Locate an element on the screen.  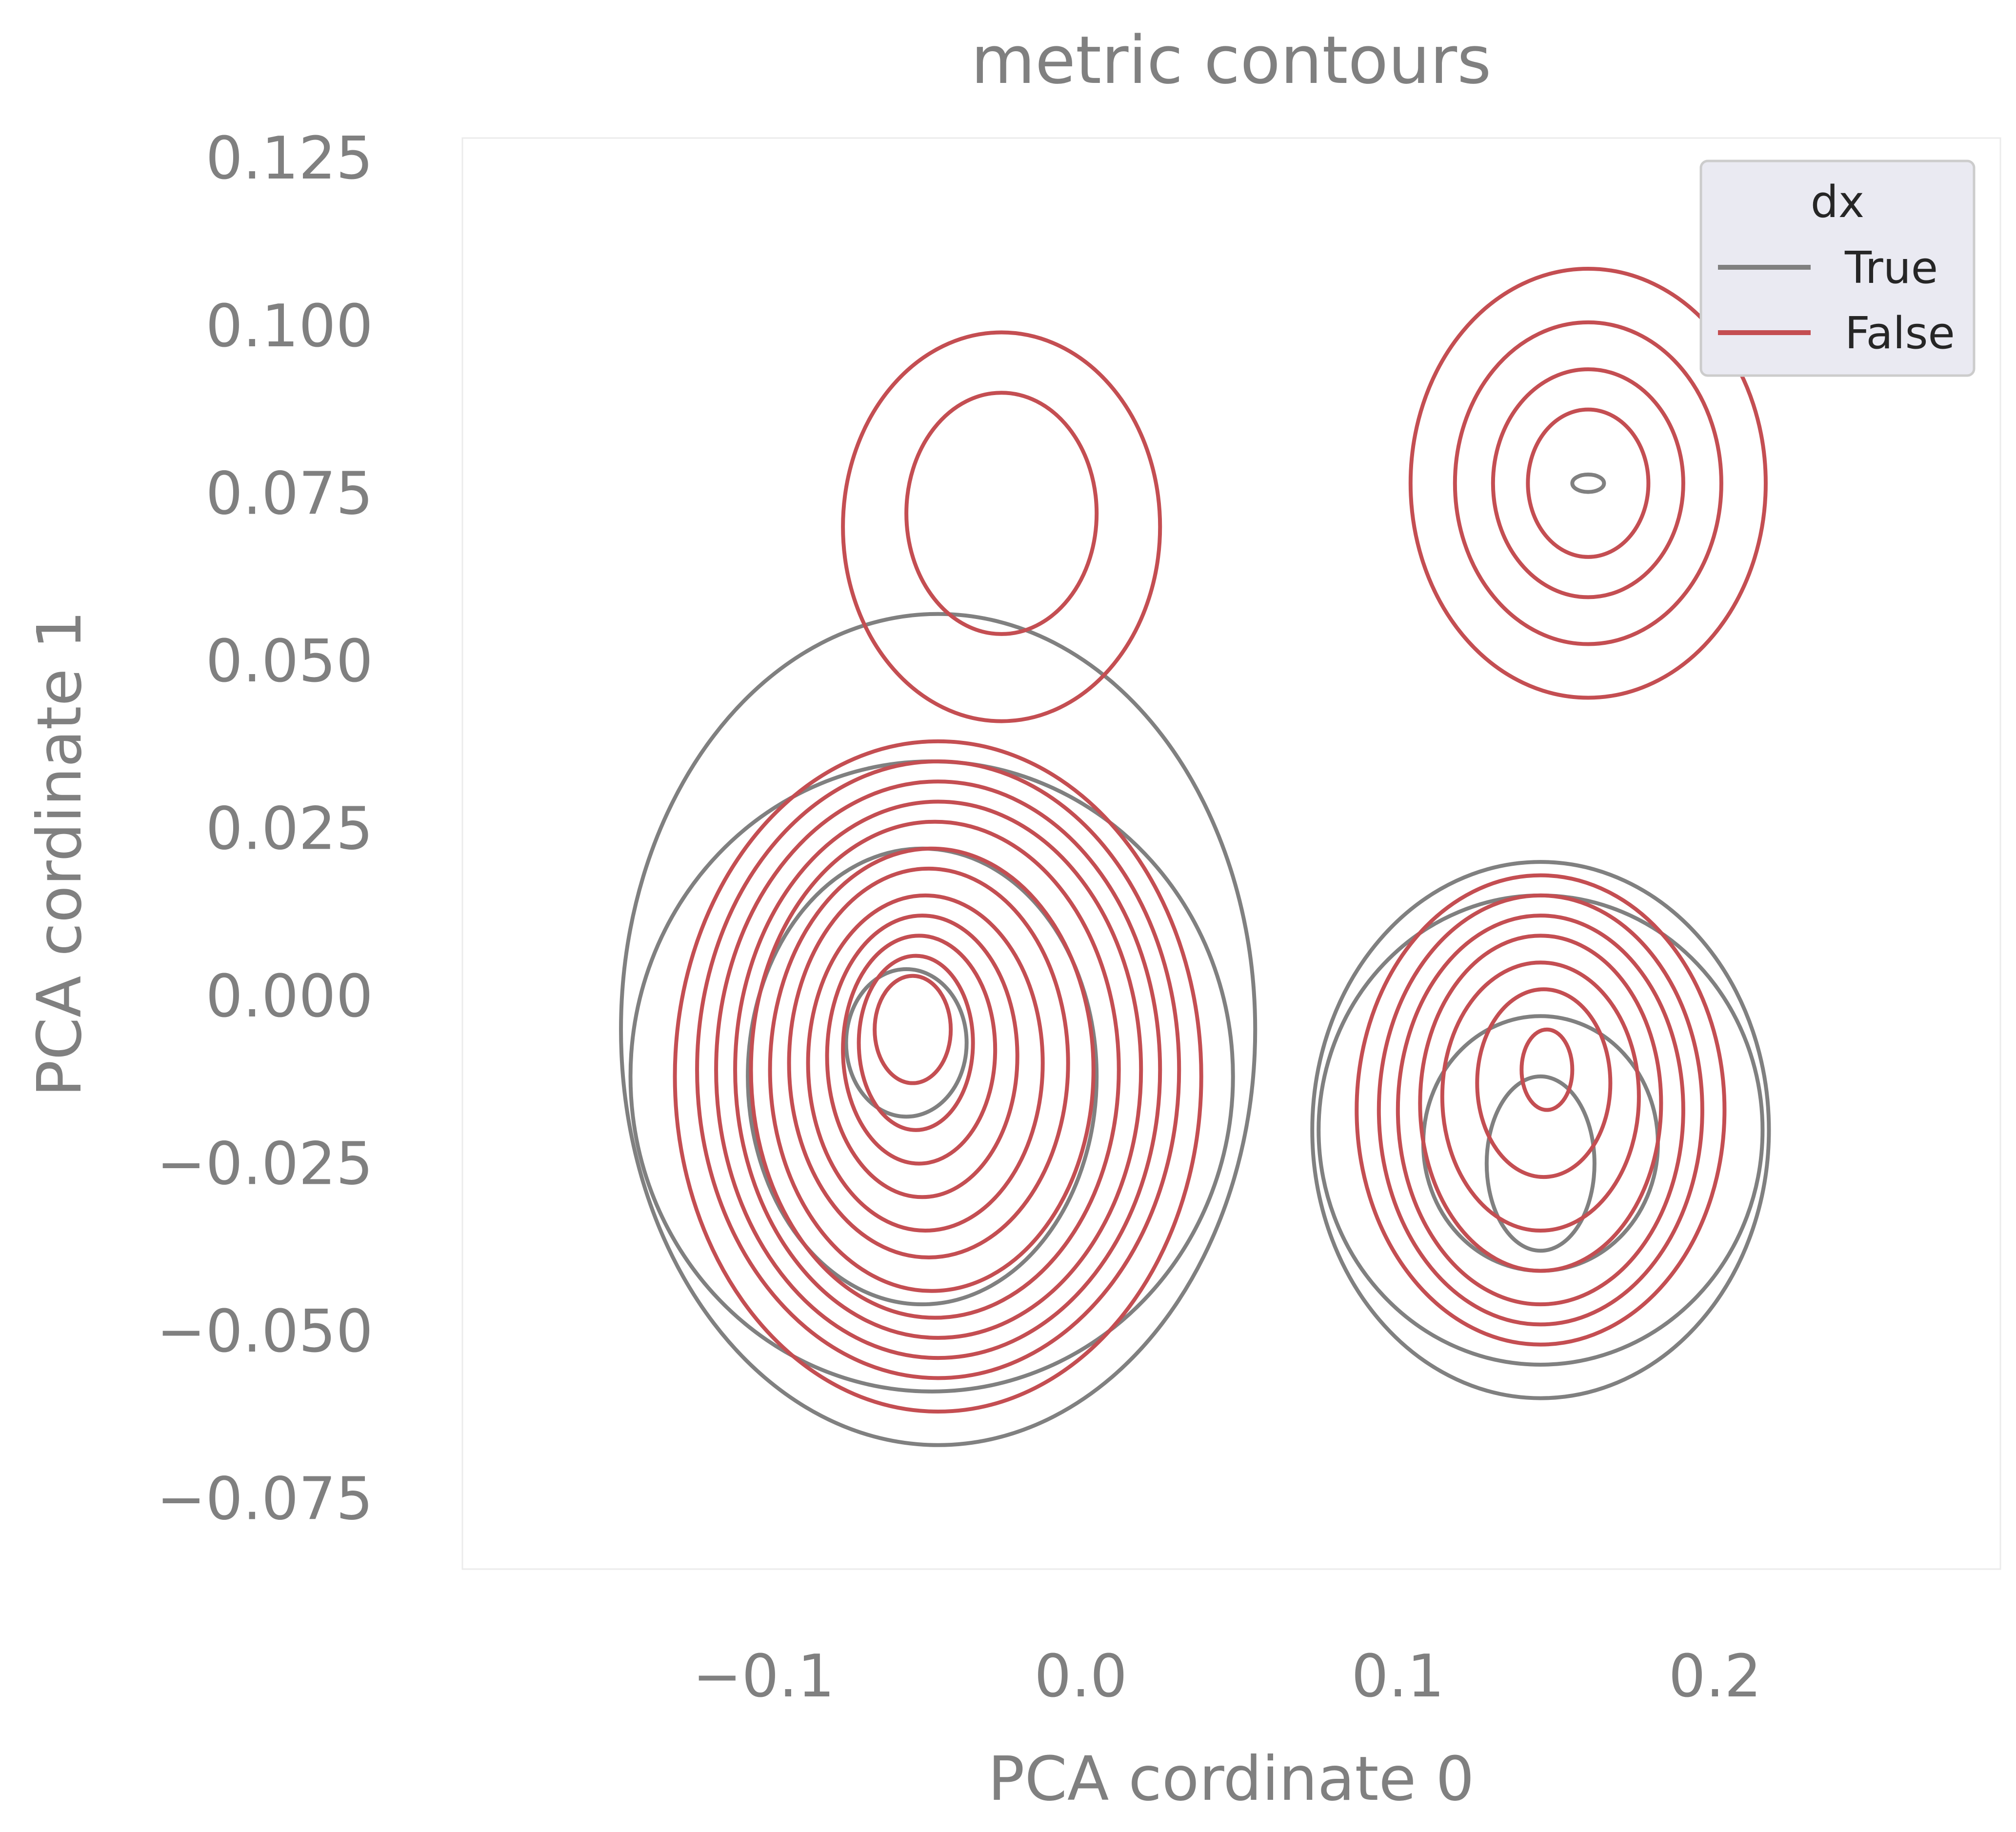
legend-title: dx is located at coordinates (1838, 203).